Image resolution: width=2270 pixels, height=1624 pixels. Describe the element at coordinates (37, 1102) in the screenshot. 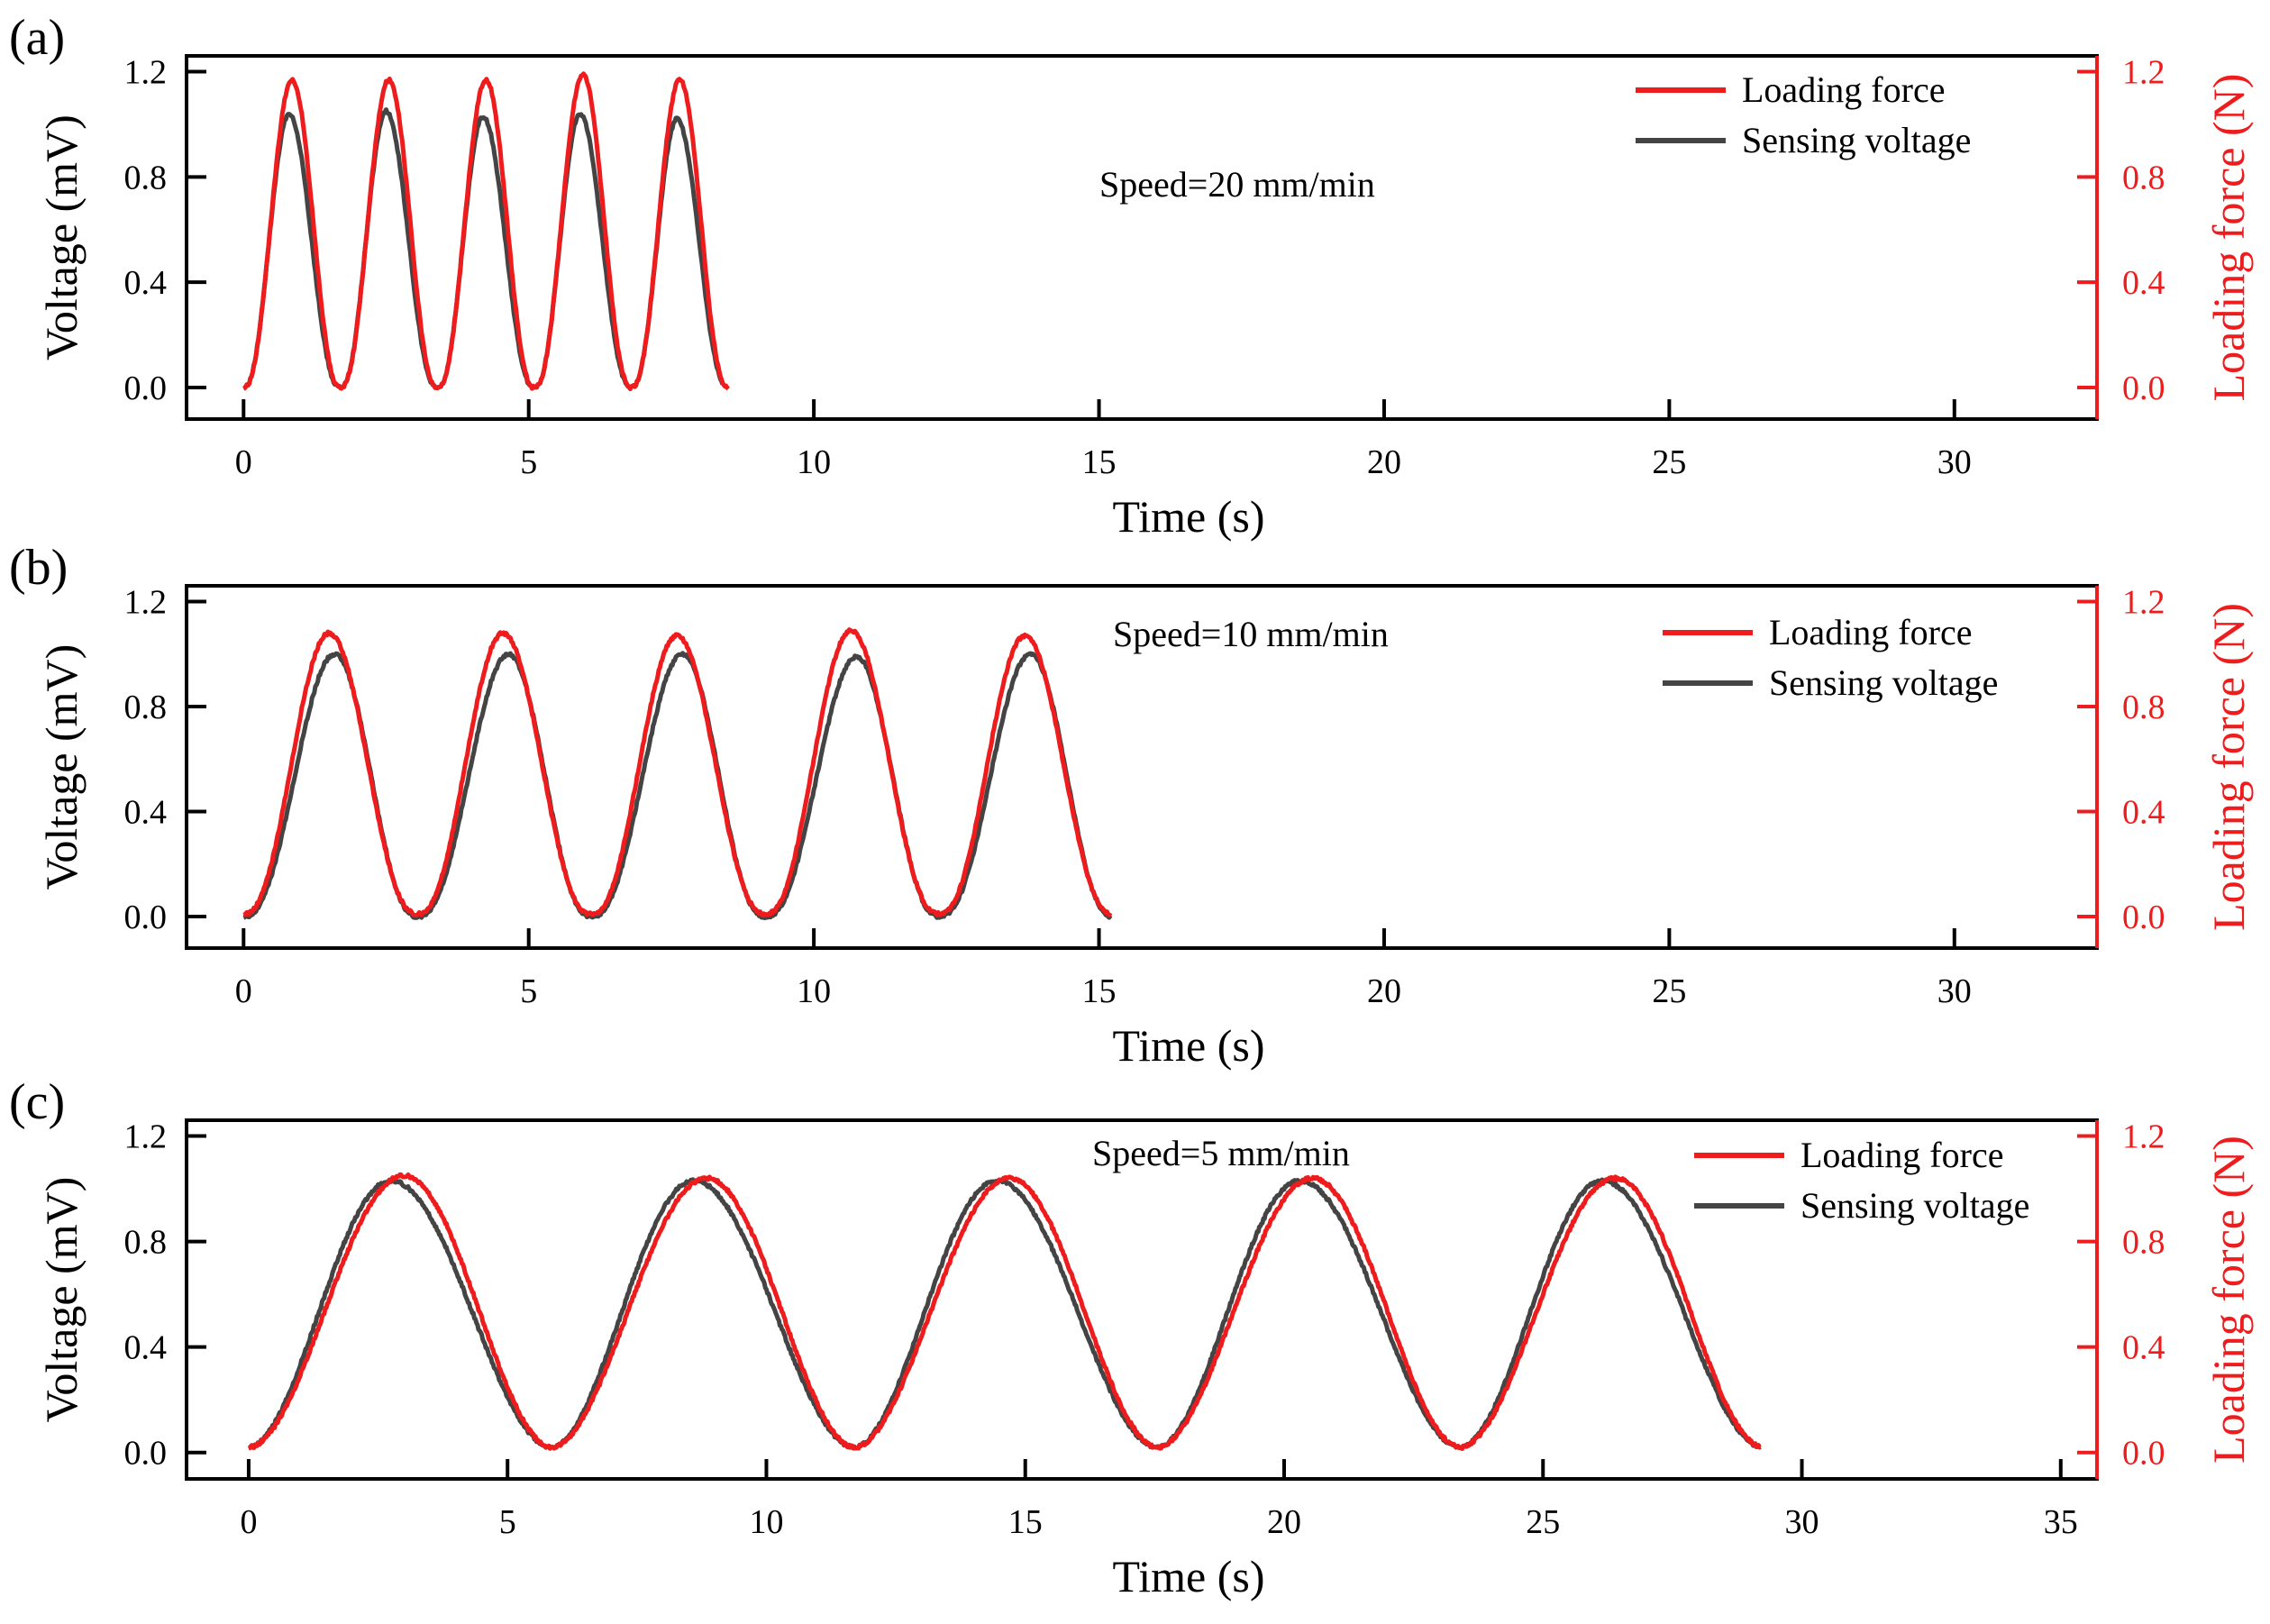

I see `panel-label: (c)` at that location.